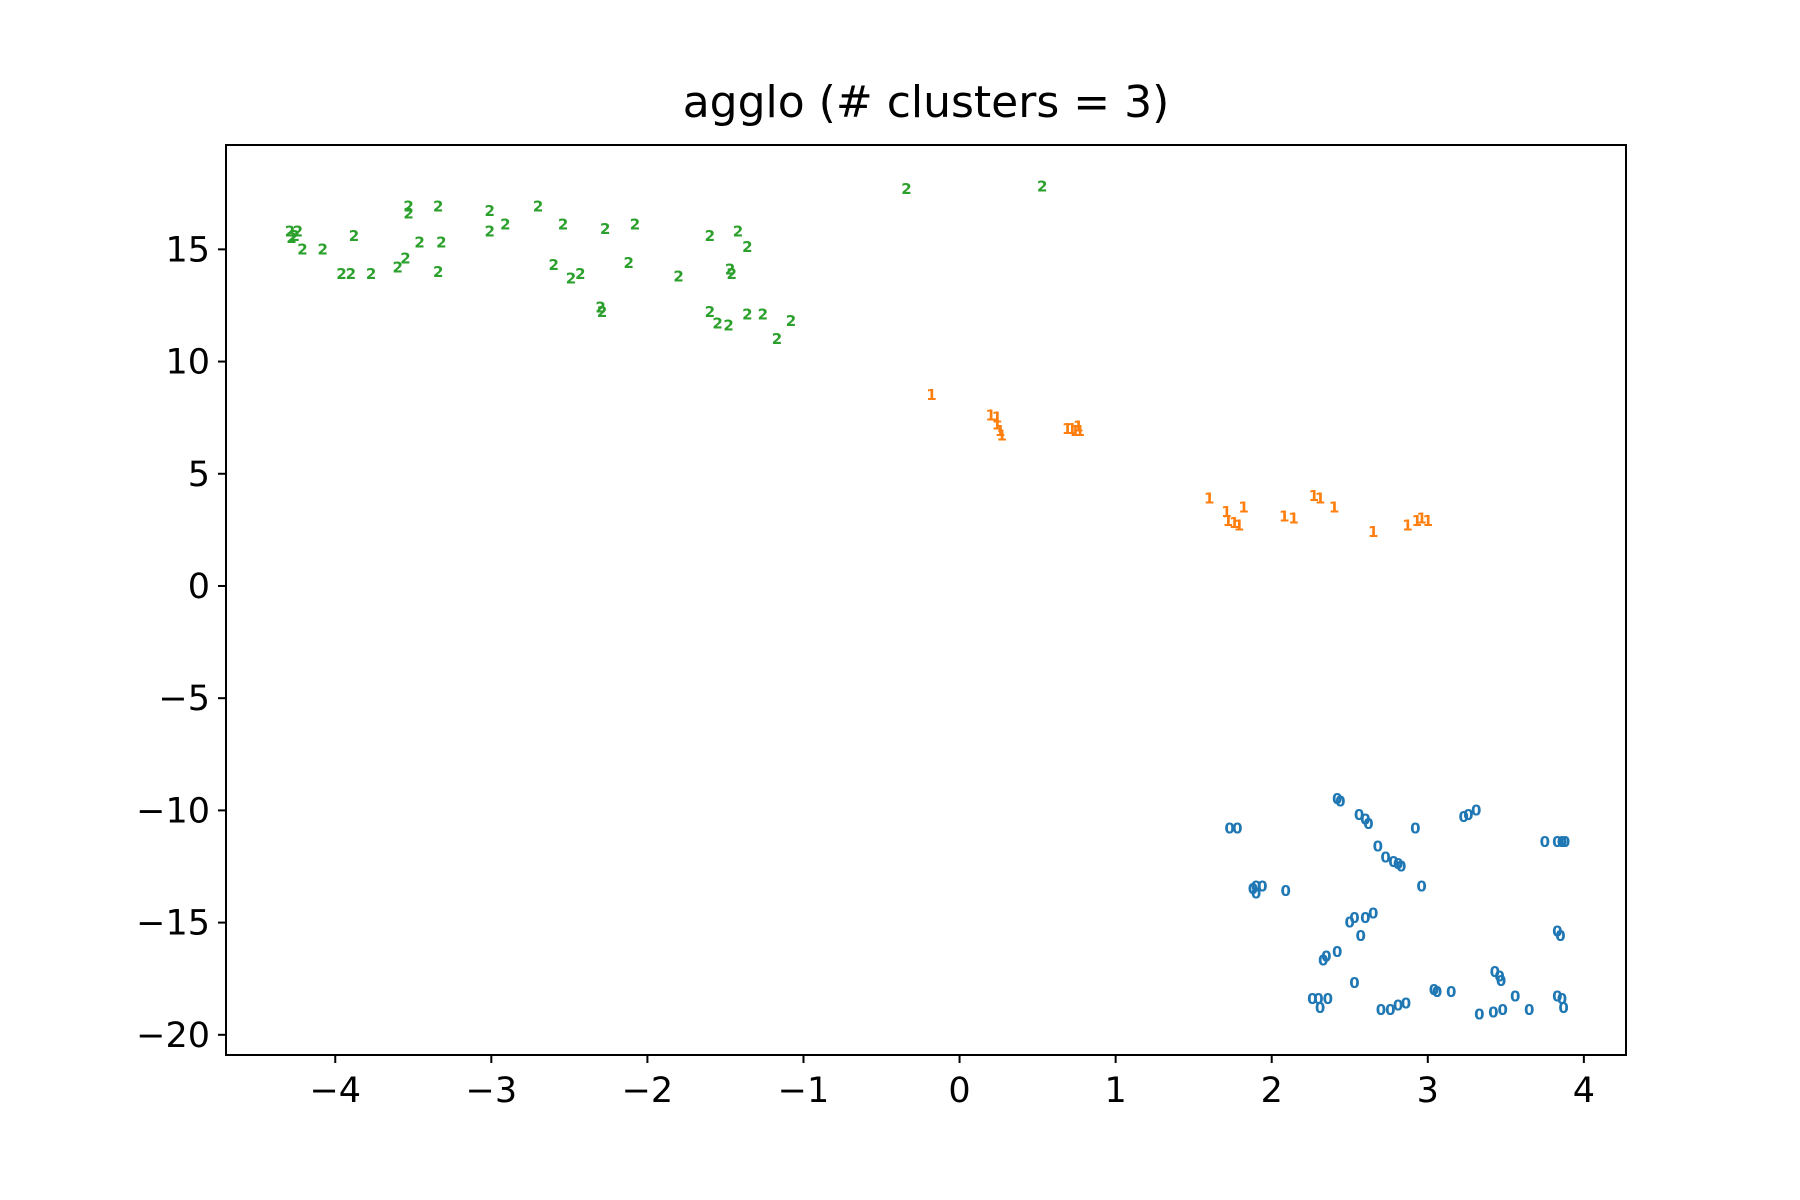 Image resolution: width=1800 pixels, height=1200 pixels. Describe the element at coordinates (1428, 1091) in the screenshot. I see `x-tick-label: 3` at that location.